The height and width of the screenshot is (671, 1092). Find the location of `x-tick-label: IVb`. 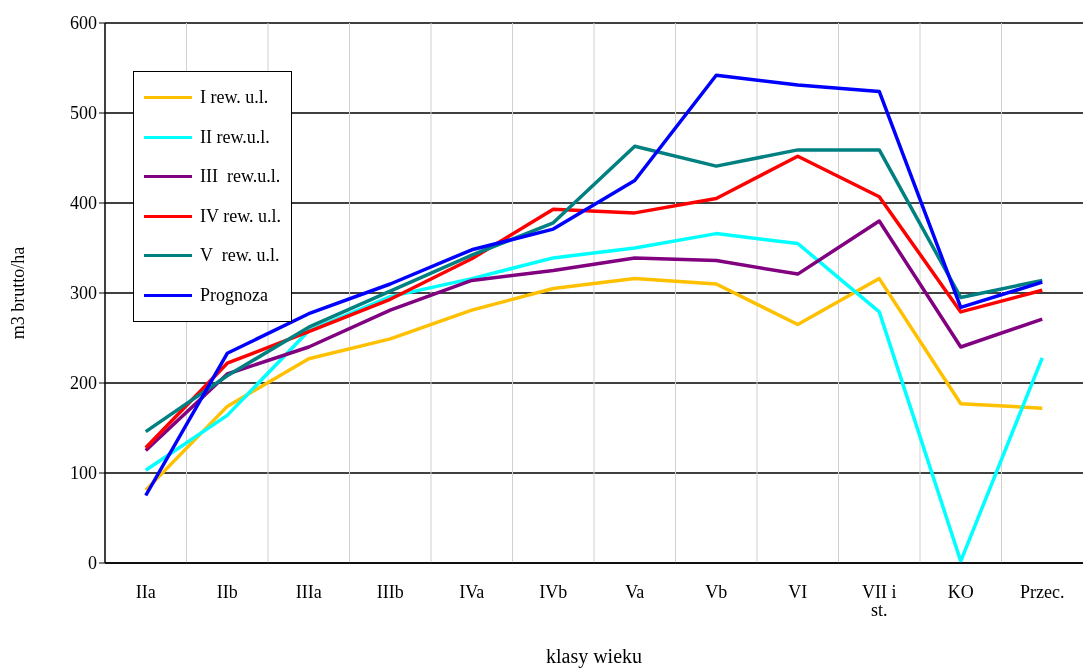

x-tick-label: IVb is located at coordinates (553, 591).